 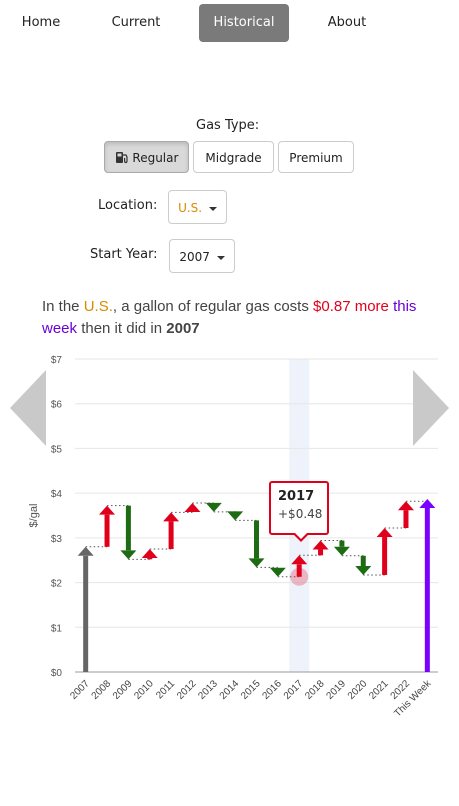 What do you see at coordinates (351, 306) in the screenshot?
I see `headline-amount: $0.87 more` at bounding box center [351, 306].